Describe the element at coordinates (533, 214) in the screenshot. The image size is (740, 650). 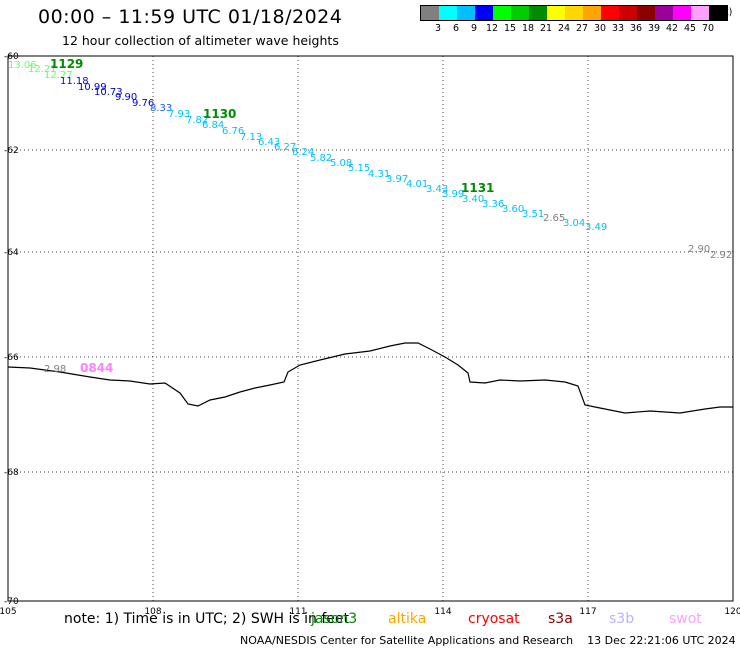
I see `wave-height-label: 3.51` at that location.